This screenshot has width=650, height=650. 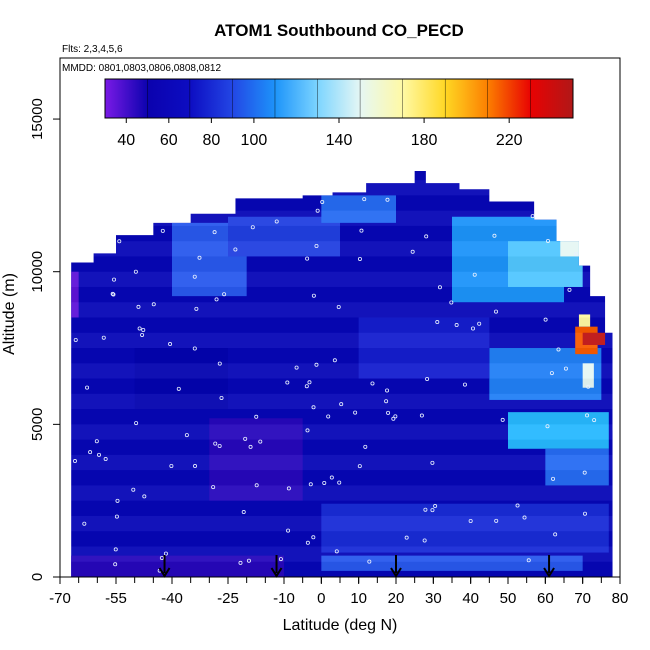 I want to click on x-tick-label: 30, so click(x=433, y=598).